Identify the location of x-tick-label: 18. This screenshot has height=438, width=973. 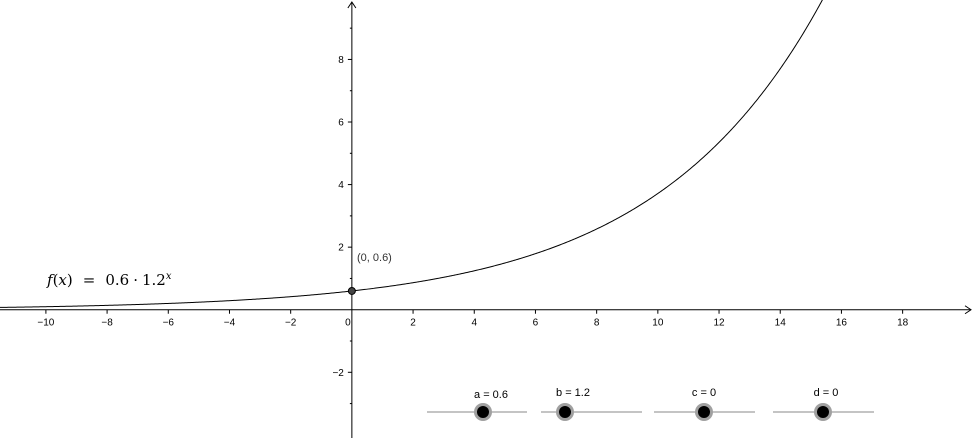
(903, 323).